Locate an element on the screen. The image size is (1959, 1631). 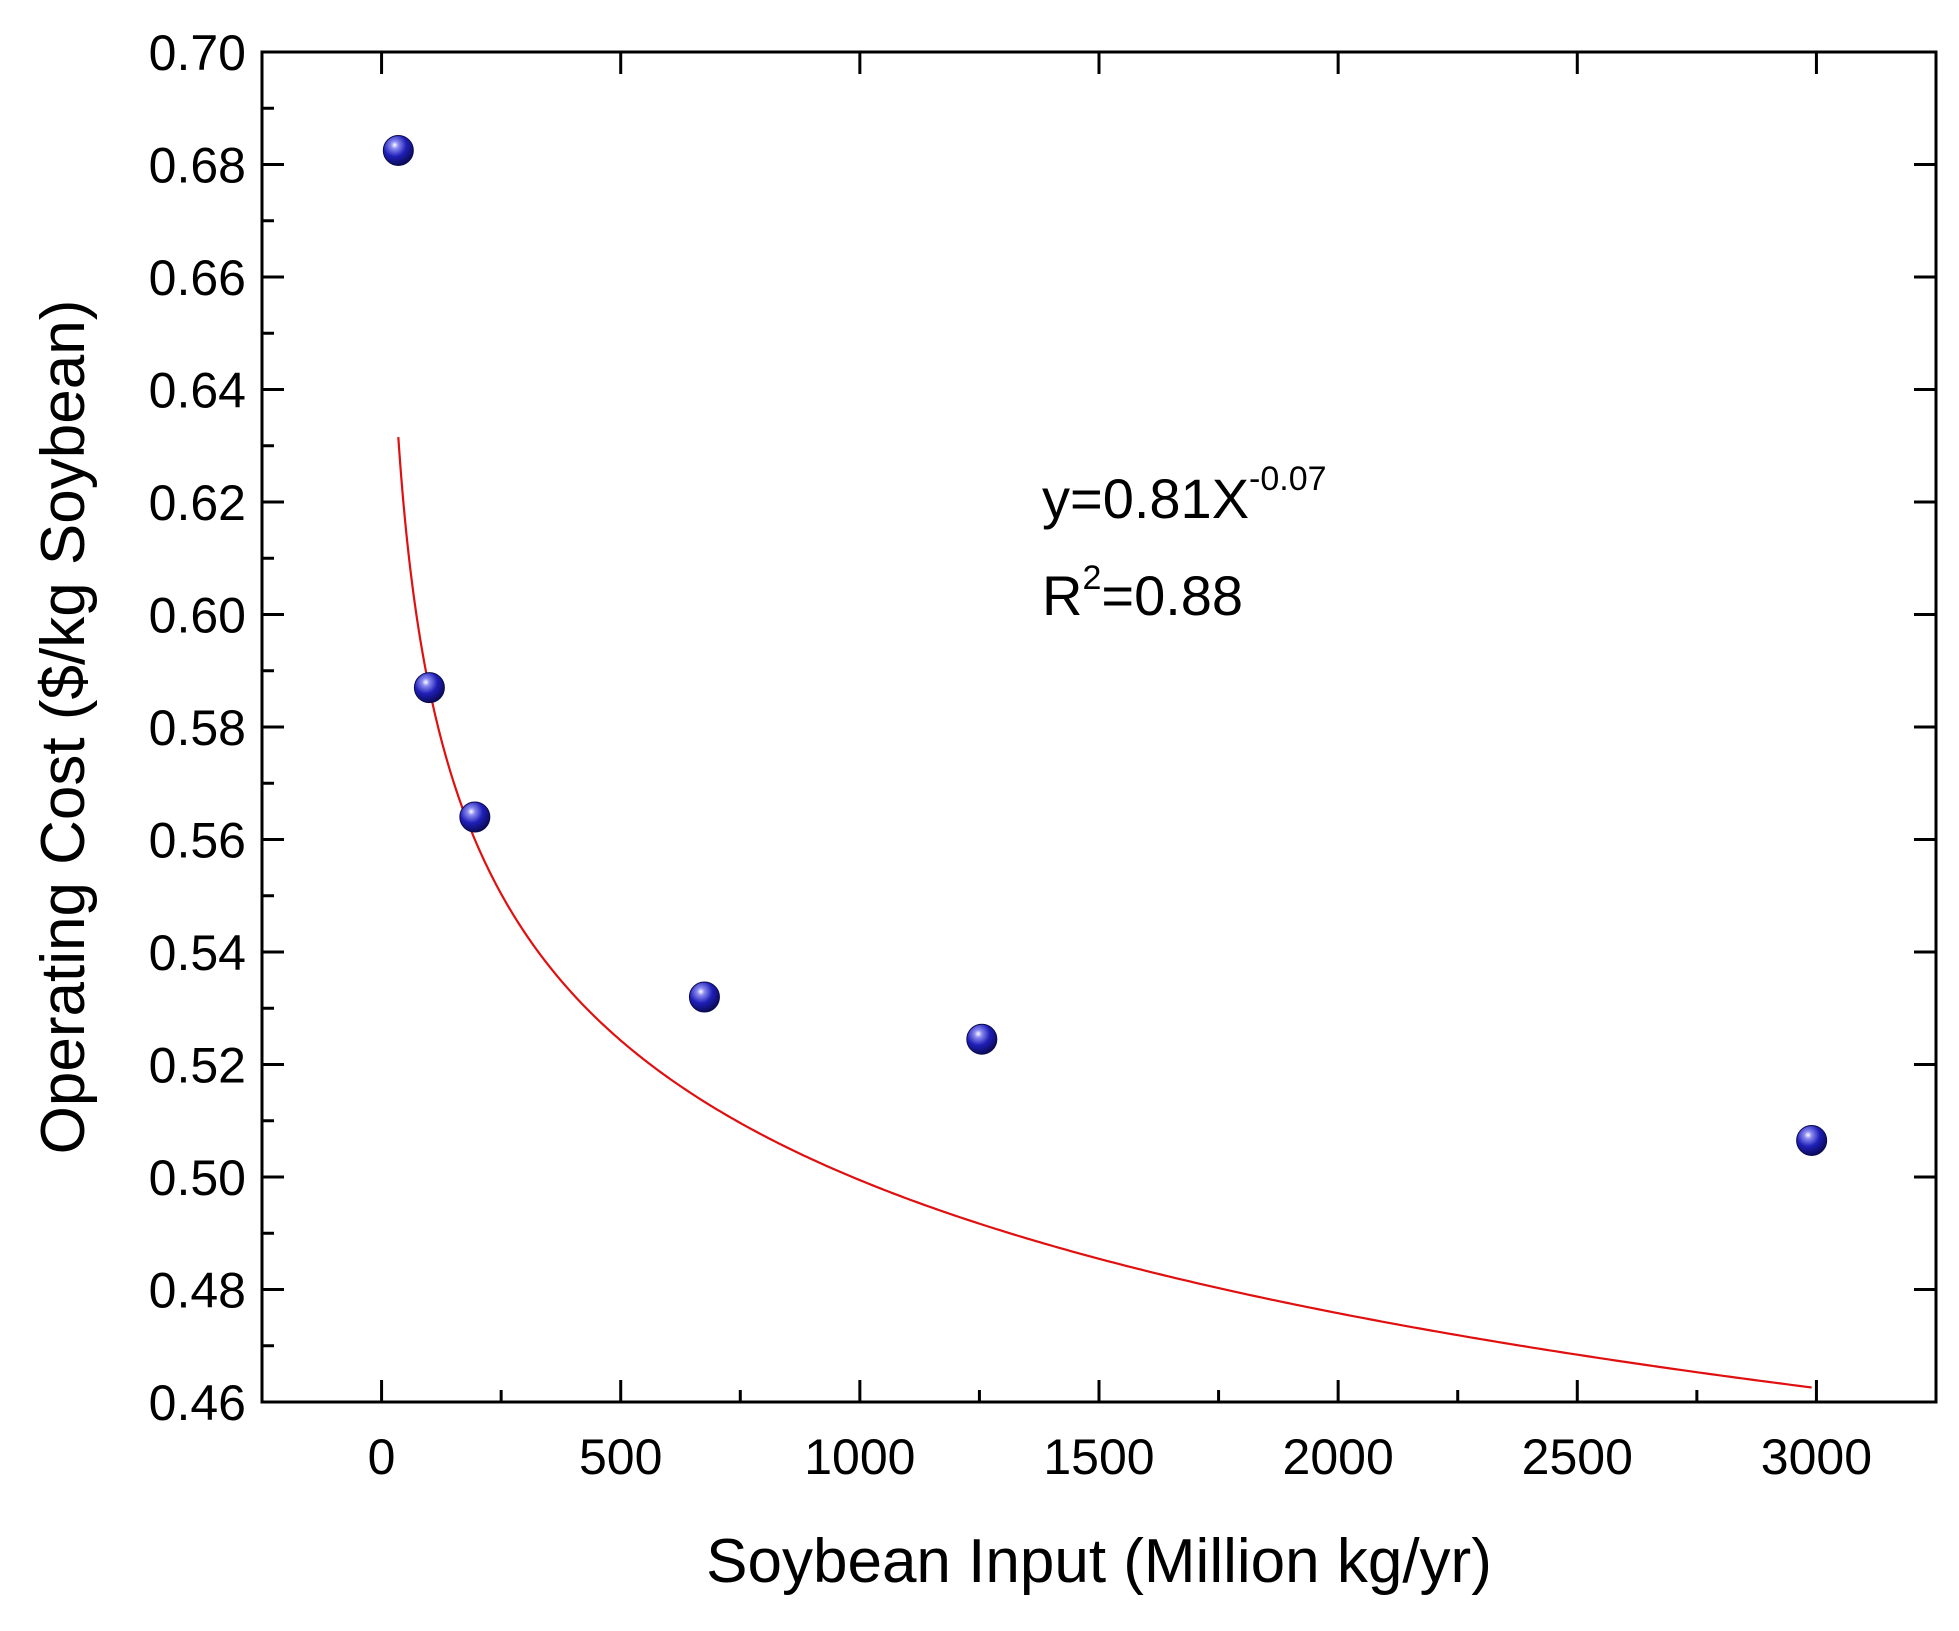
r-squared-text: R2=0.88 is located at coordinates (1142, 593).